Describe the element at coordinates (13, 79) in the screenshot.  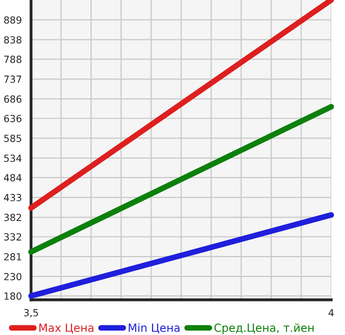
I see `y-tick-label: 737` at that location.